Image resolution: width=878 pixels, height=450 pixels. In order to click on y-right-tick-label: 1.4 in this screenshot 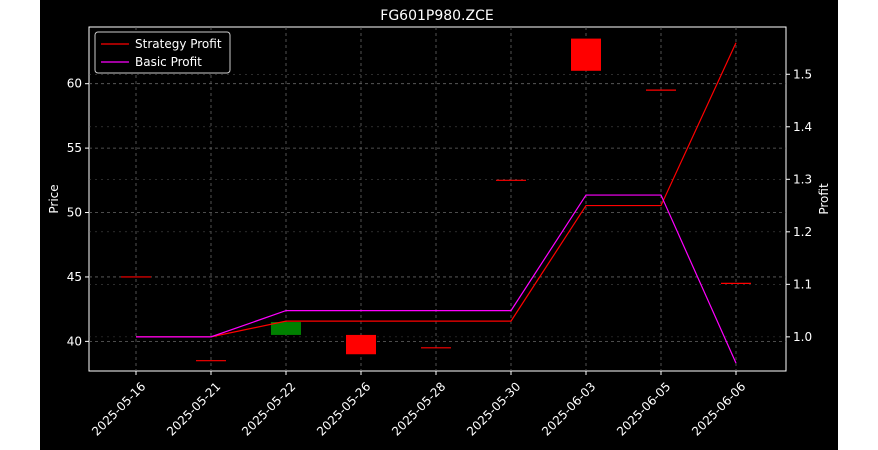, I will do `click(802, 127)`.